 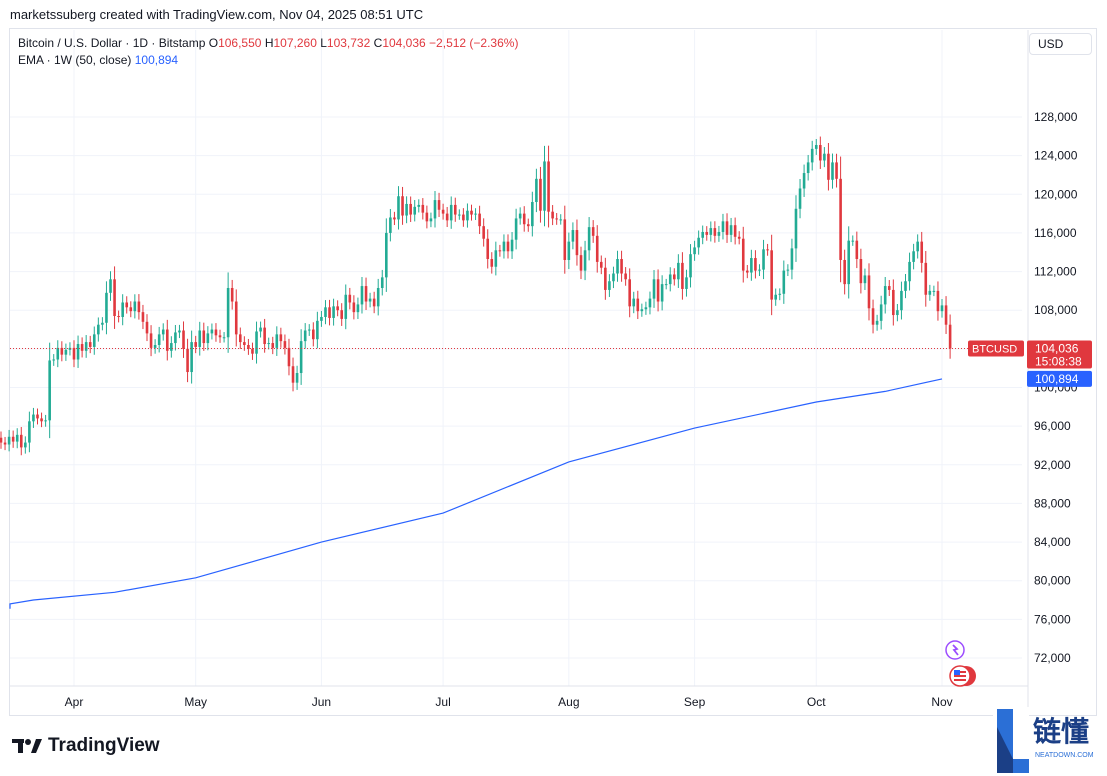 I want to click on ema-indicator-name: EMA · 1W (50, close), so click(x=75, y=60).